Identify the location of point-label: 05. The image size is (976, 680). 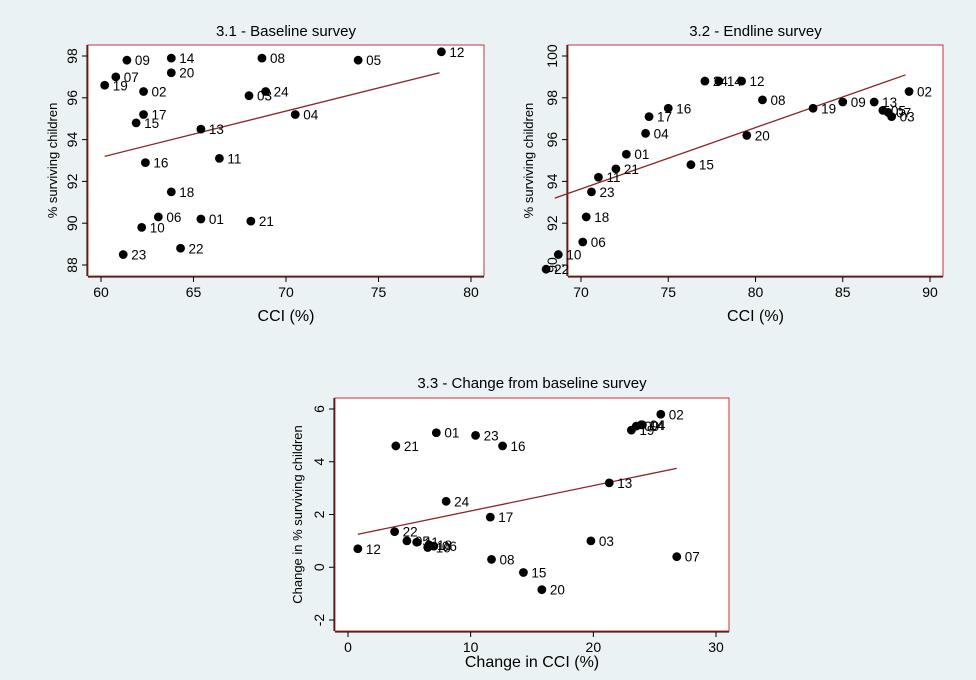
(898, 110).